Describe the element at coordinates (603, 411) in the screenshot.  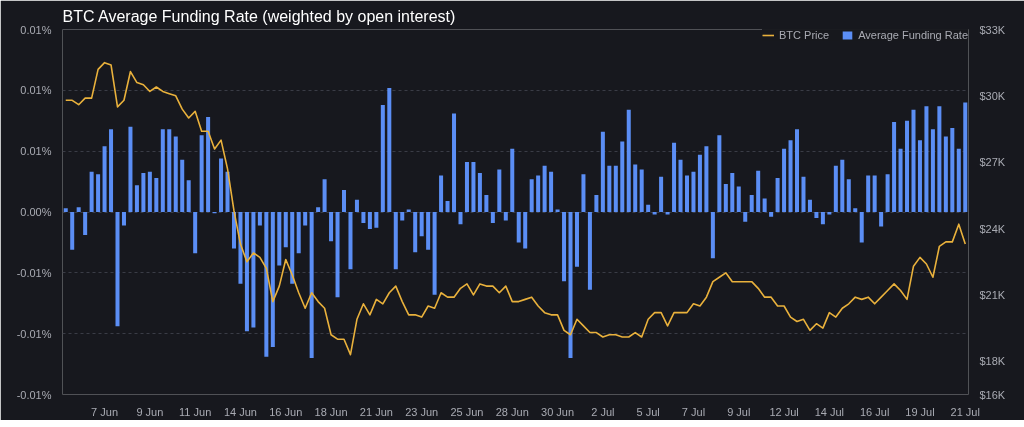
I see `x-tick-label: 2 Jul` at that location.